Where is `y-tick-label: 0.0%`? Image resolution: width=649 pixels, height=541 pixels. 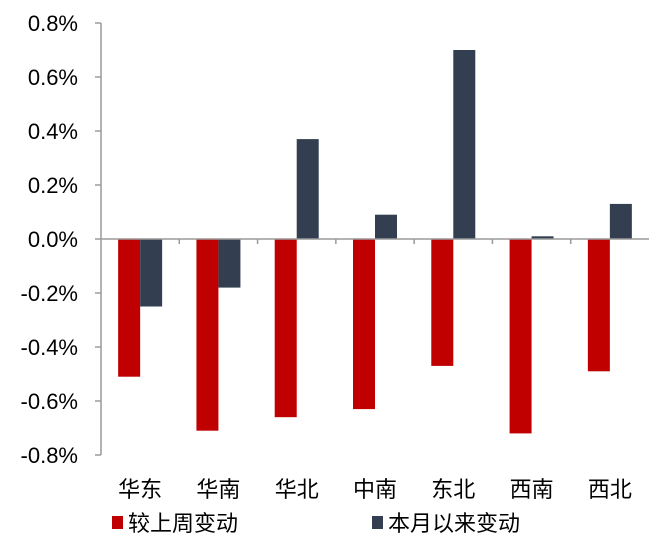 y-tick-label: 0.0% is located at coordinates (53, 239).